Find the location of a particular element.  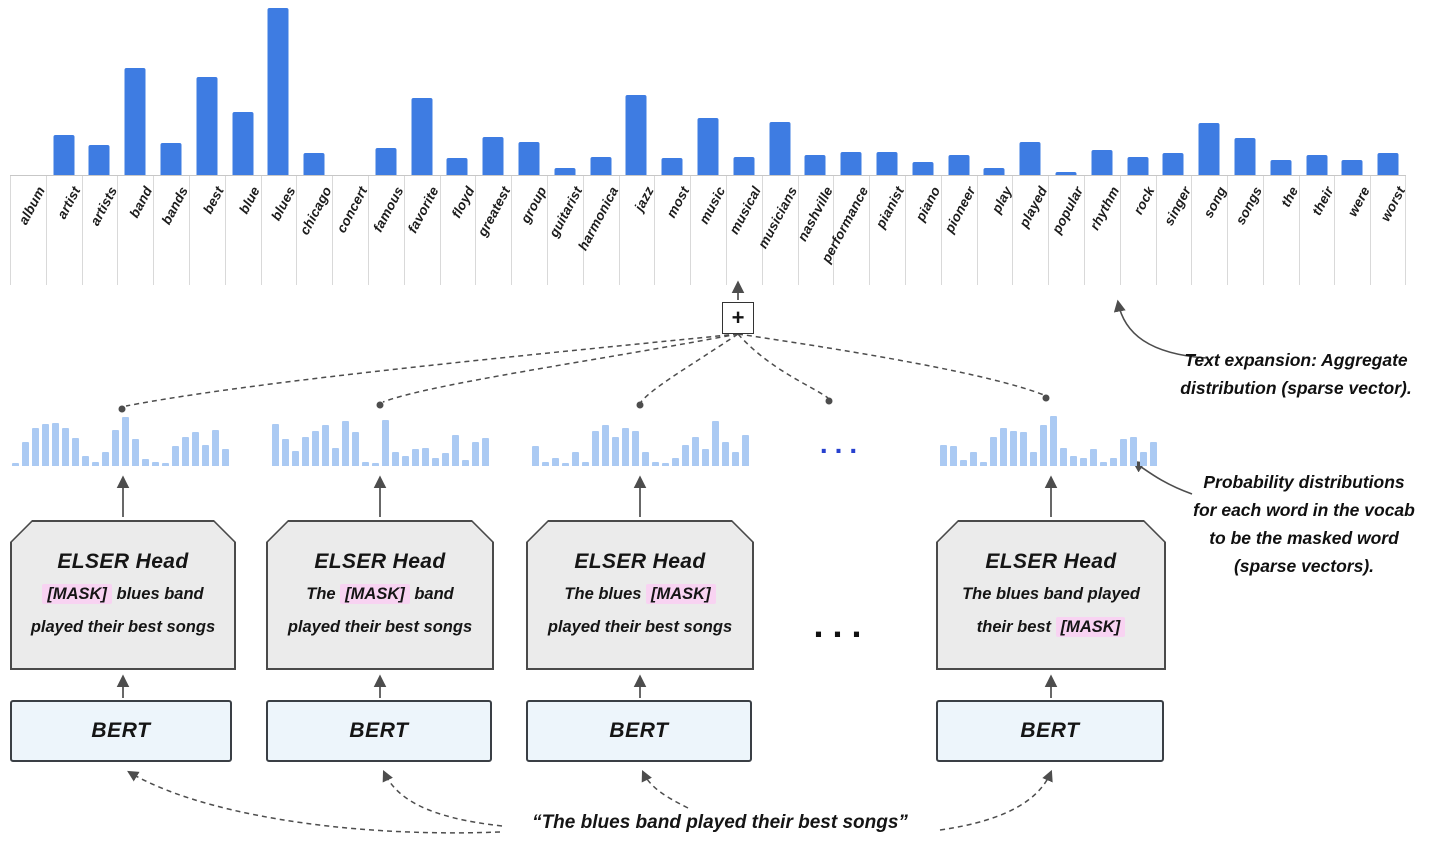

sentence-text: The is located at coordinates (323, 594).